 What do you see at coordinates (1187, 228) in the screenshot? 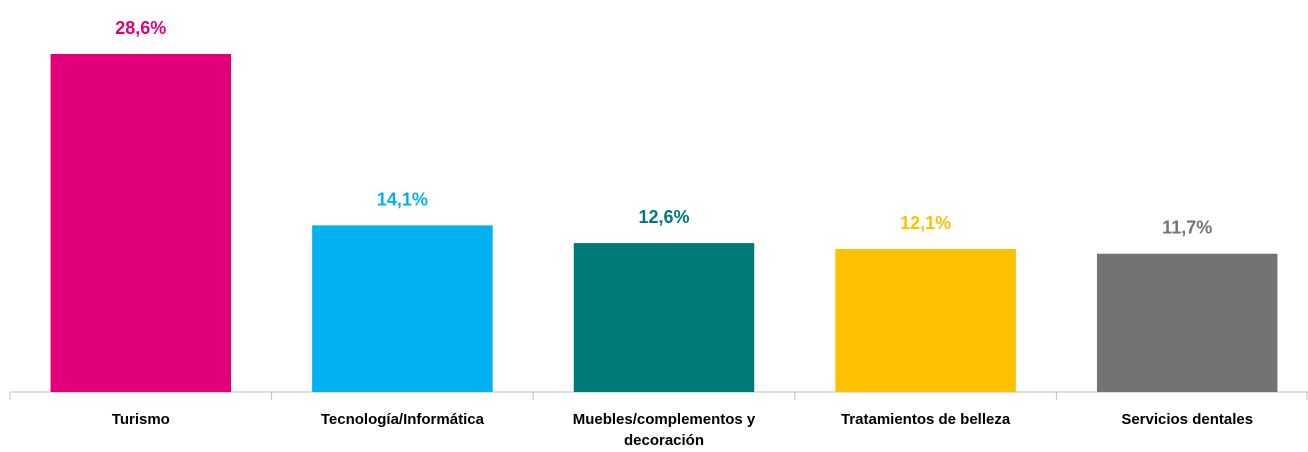
I see `value-label: 11,7%` at bounding box center [1187, 228].